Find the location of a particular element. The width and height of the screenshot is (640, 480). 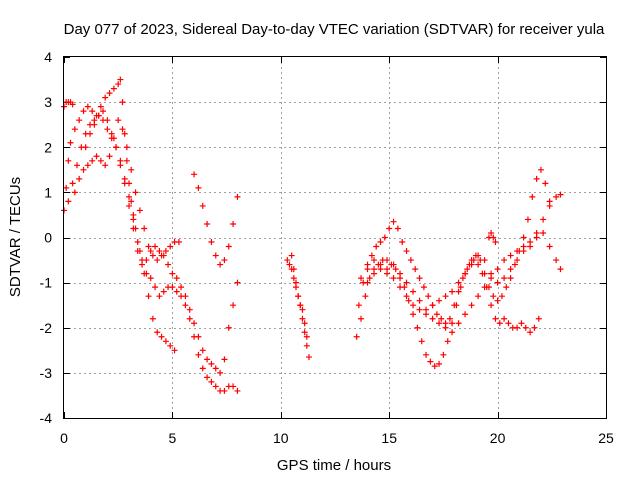

y-axis-label: SDTVAR / TECUs is located at coordinates (15, 237).